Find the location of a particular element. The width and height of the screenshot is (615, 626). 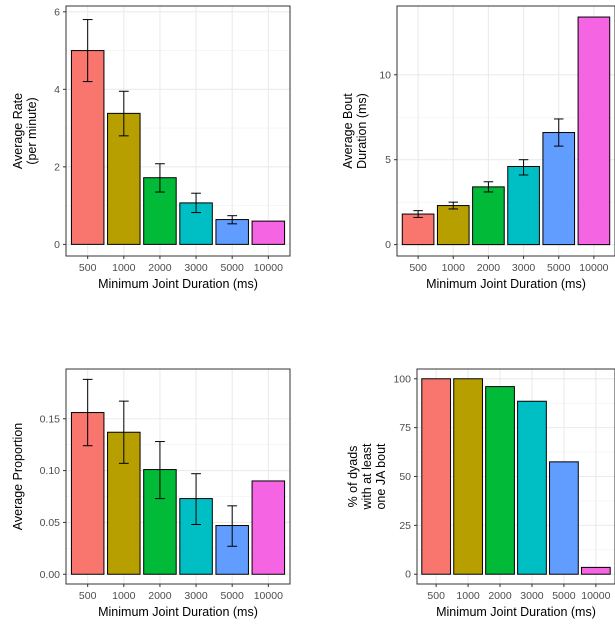

y-axis-title: % of dyads is located at coordinates (353, 477).